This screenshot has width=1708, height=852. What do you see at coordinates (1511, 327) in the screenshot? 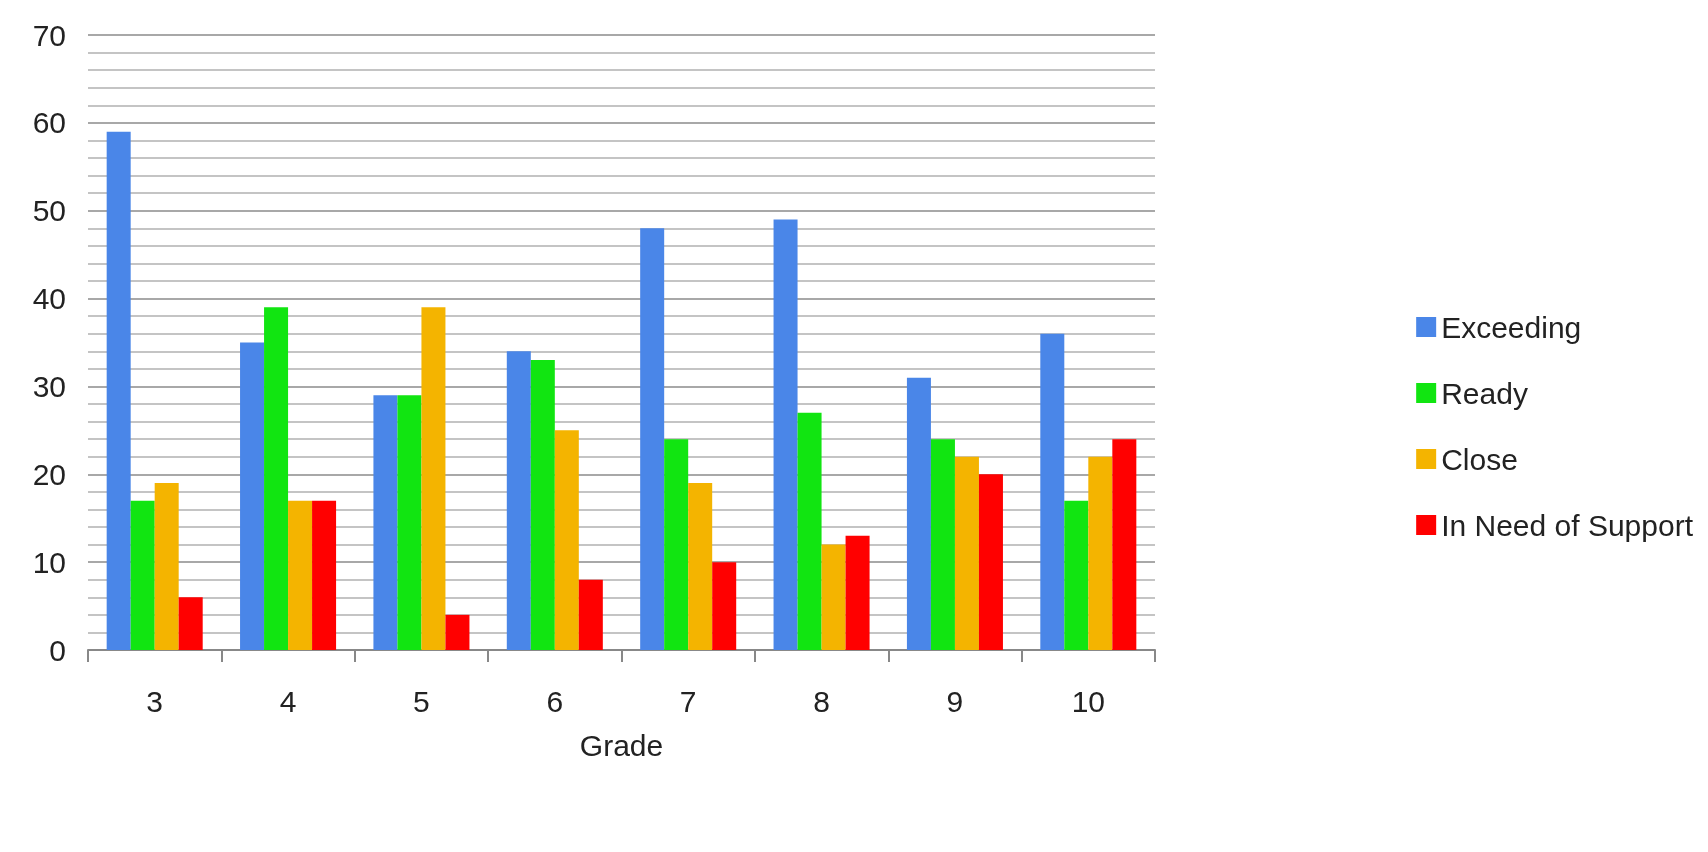
I see `legend-label: Exceeding` at bounding box center [1511, 327].